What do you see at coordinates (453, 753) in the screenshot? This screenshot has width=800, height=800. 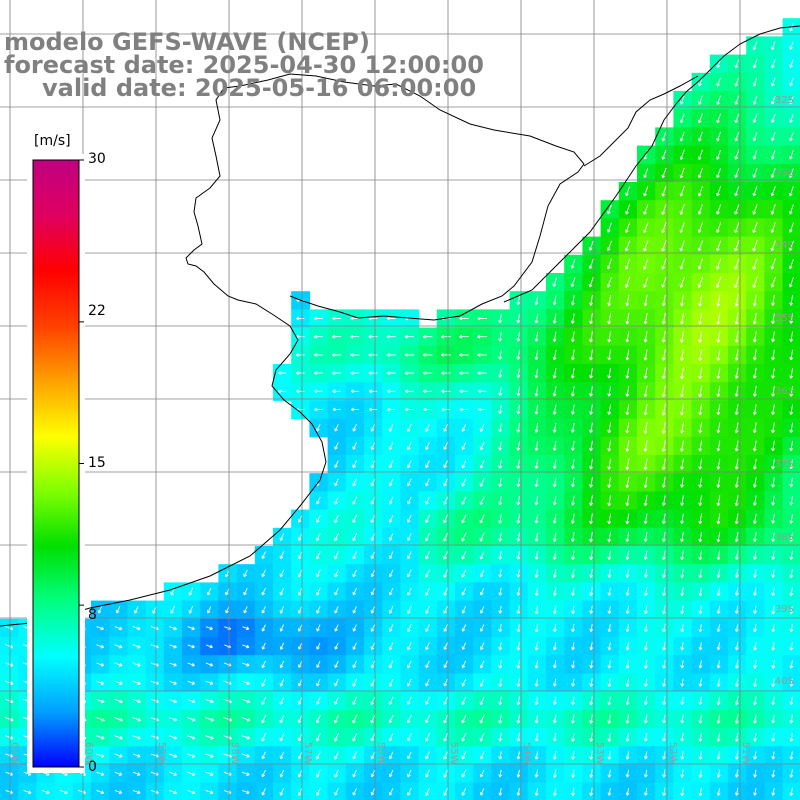 I see `lon-label: 55W` at bounding box center [453, 753].